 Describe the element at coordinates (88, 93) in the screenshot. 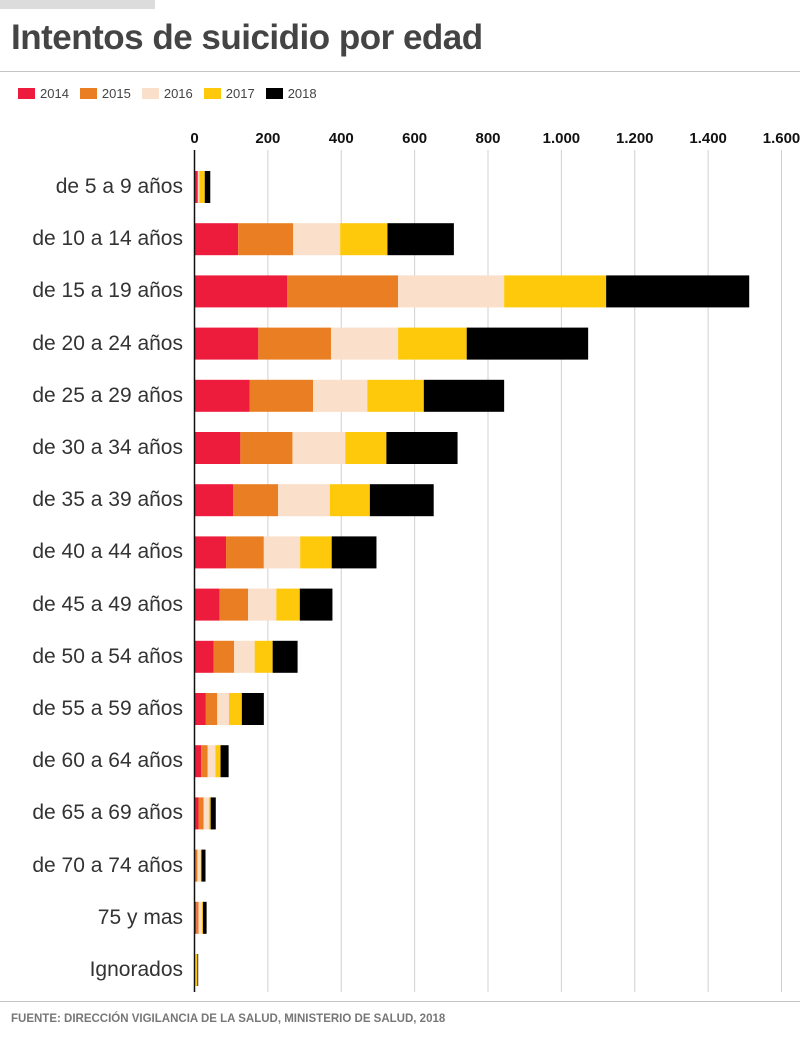

I see `legend-swatch-2015` at that location.